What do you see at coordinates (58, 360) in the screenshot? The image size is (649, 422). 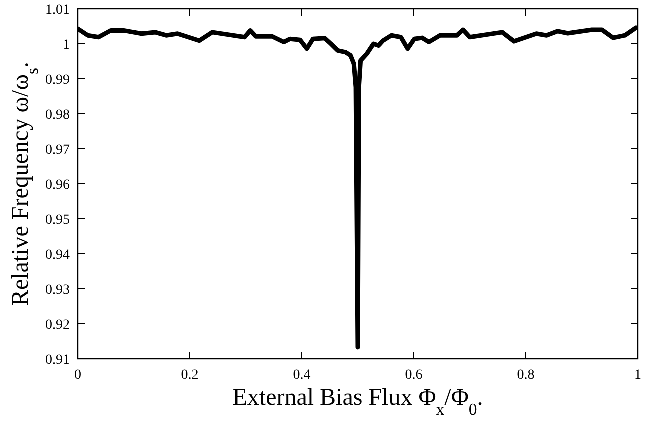 I see `y-tick-label: 0.91` at bounding box center [58, 360].